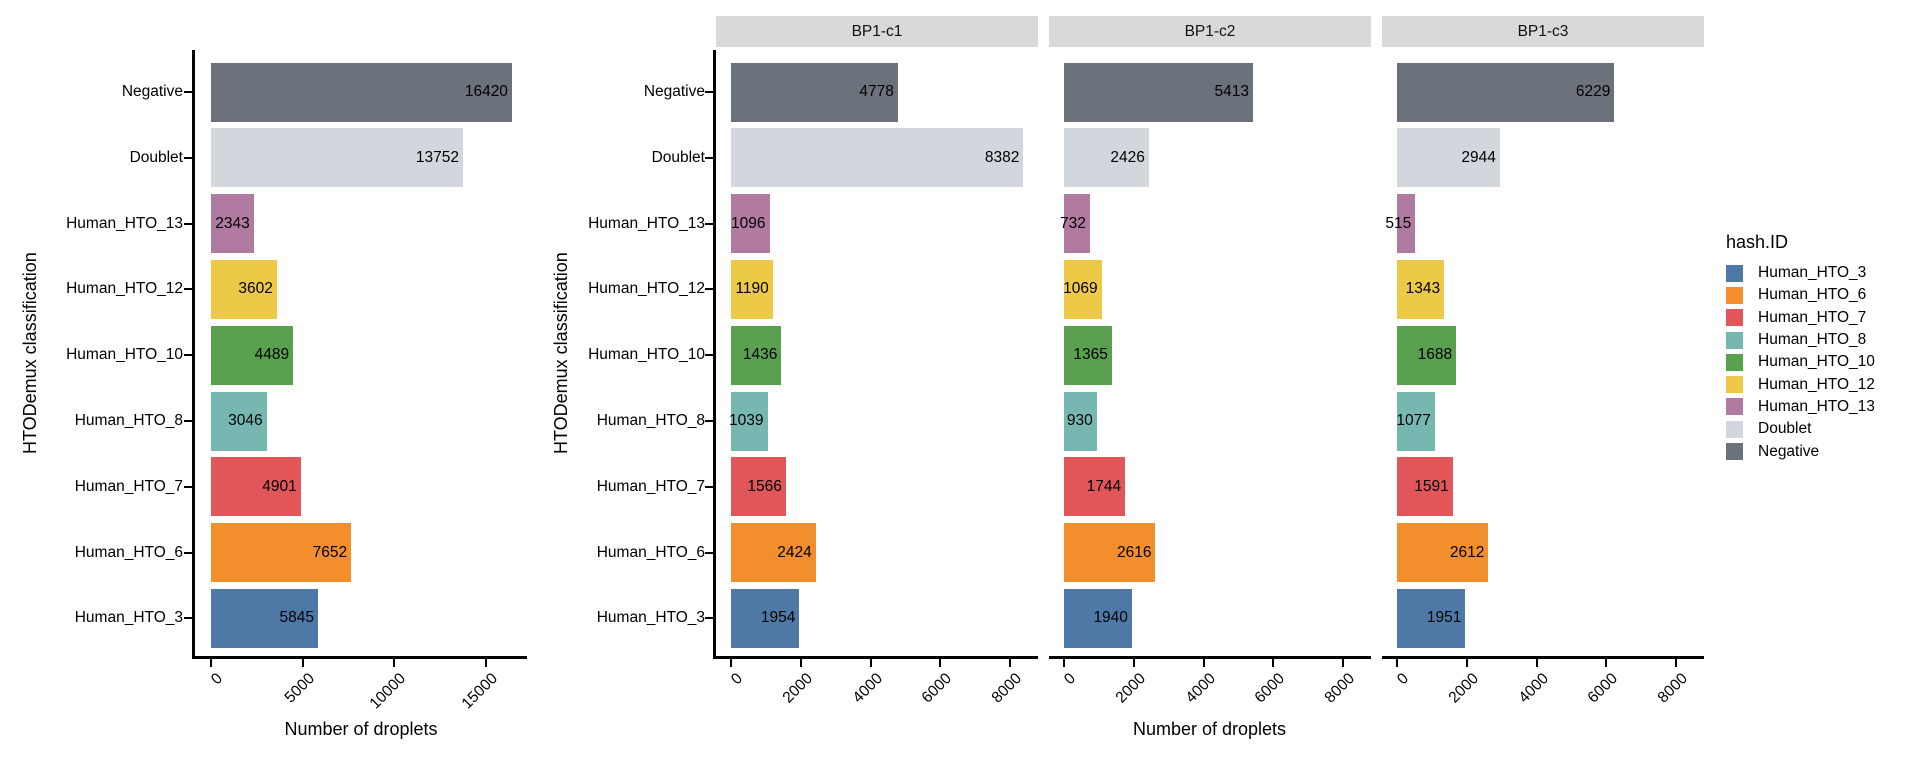  I want to click on bar-value-label: 515, so click(1398, 223).